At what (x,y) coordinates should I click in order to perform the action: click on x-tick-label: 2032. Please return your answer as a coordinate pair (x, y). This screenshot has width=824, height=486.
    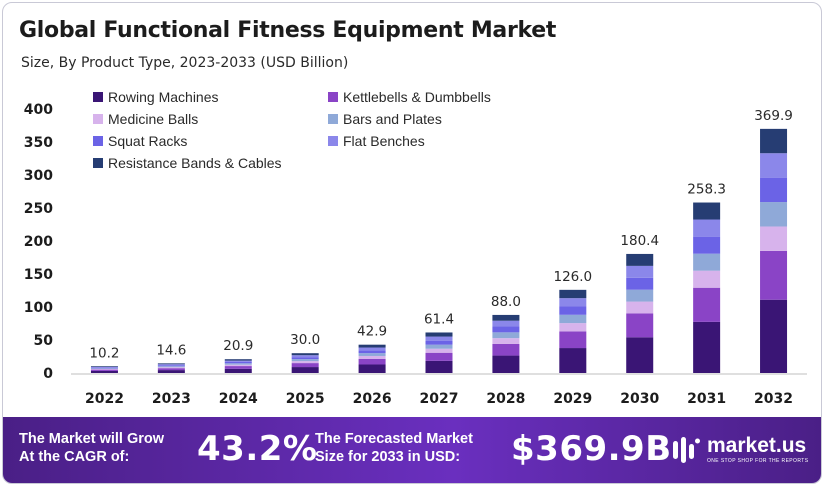
    Looking at the image, I should click on (773, 399).